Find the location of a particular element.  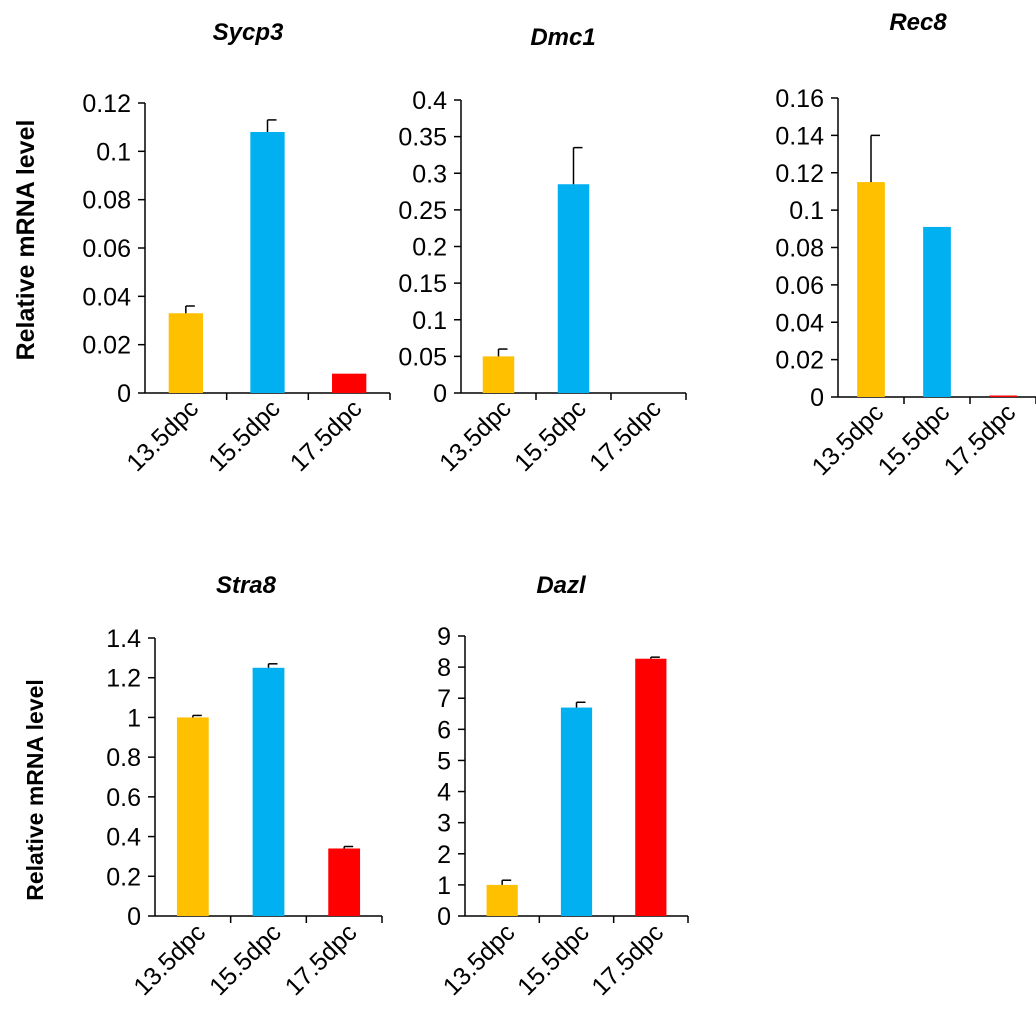

y-tick-label: 0.14 is located at coordinates (799, 136).